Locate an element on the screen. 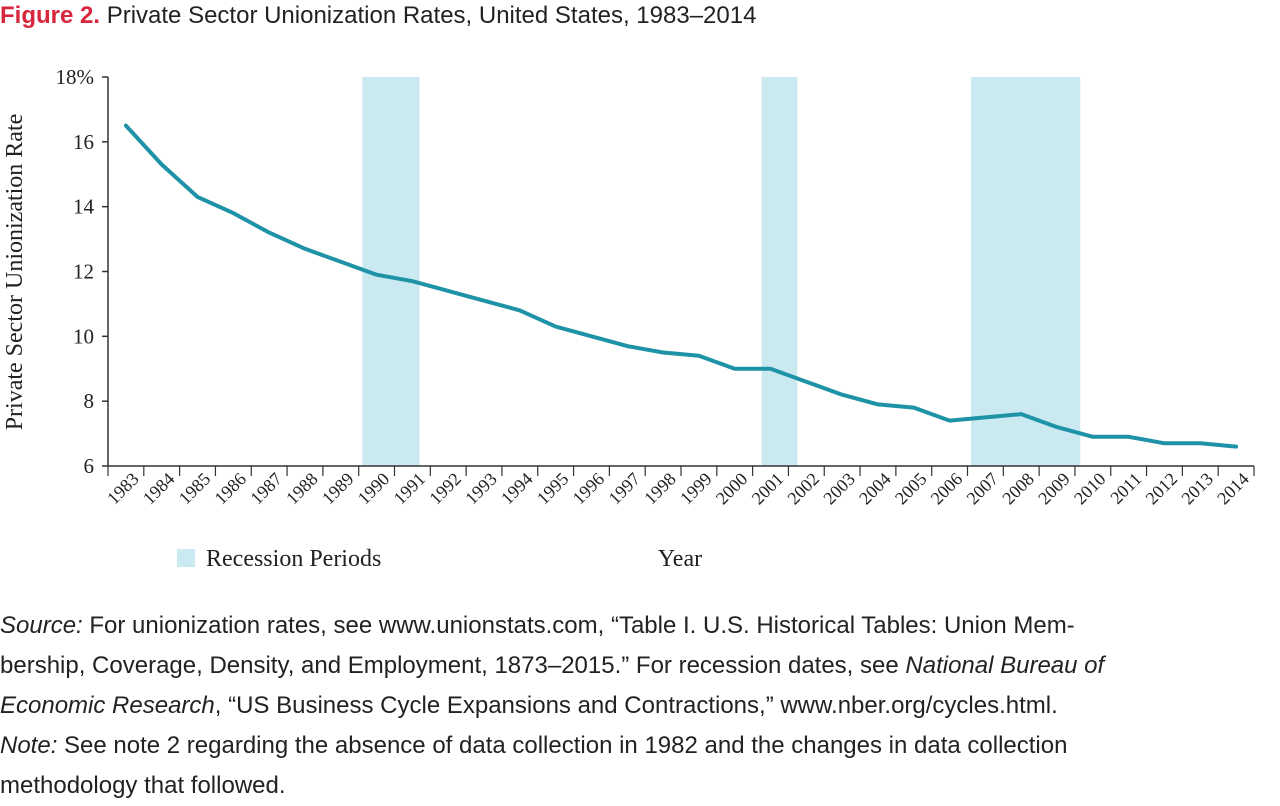 This screenshot has height=806, width=1280. x-tick-label: 1996 is located at coordinates (589, 489).